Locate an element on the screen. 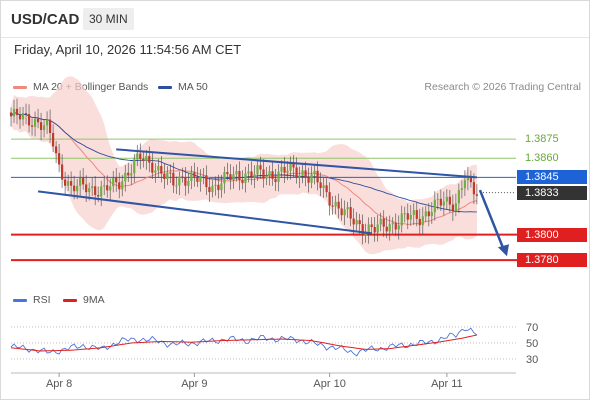 The height and width of the screenshot is (400, 590). legend-ma50-label: MA 50 is located at coordinates (193, 87).